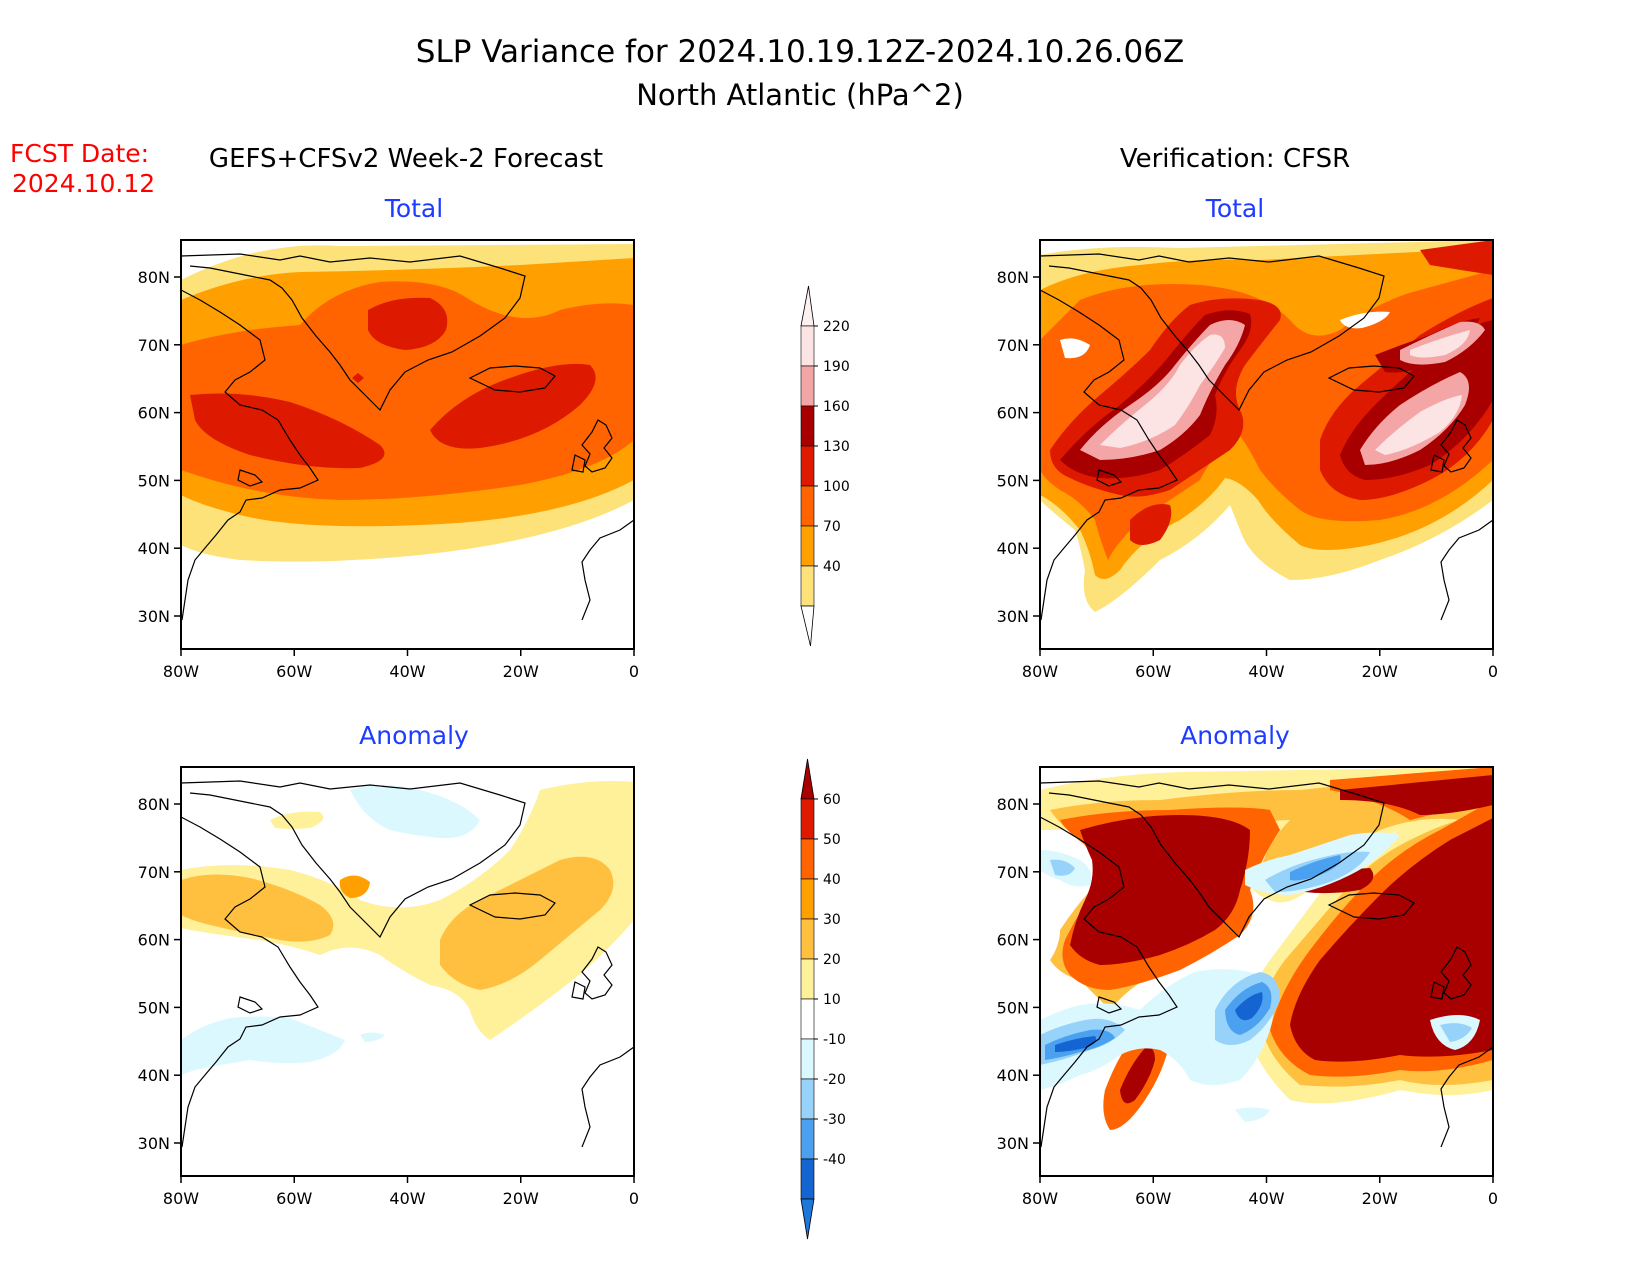  I want to click on colorbar-anomaly-label: -40, so click(834, 1160).